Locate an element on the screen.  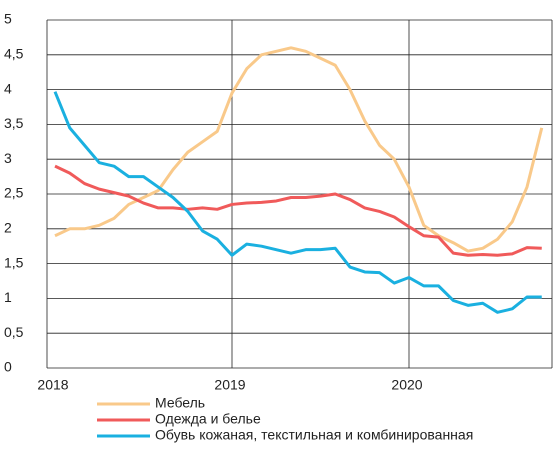
legend-label: Одежда и белье is located at coordinates (208, 419).